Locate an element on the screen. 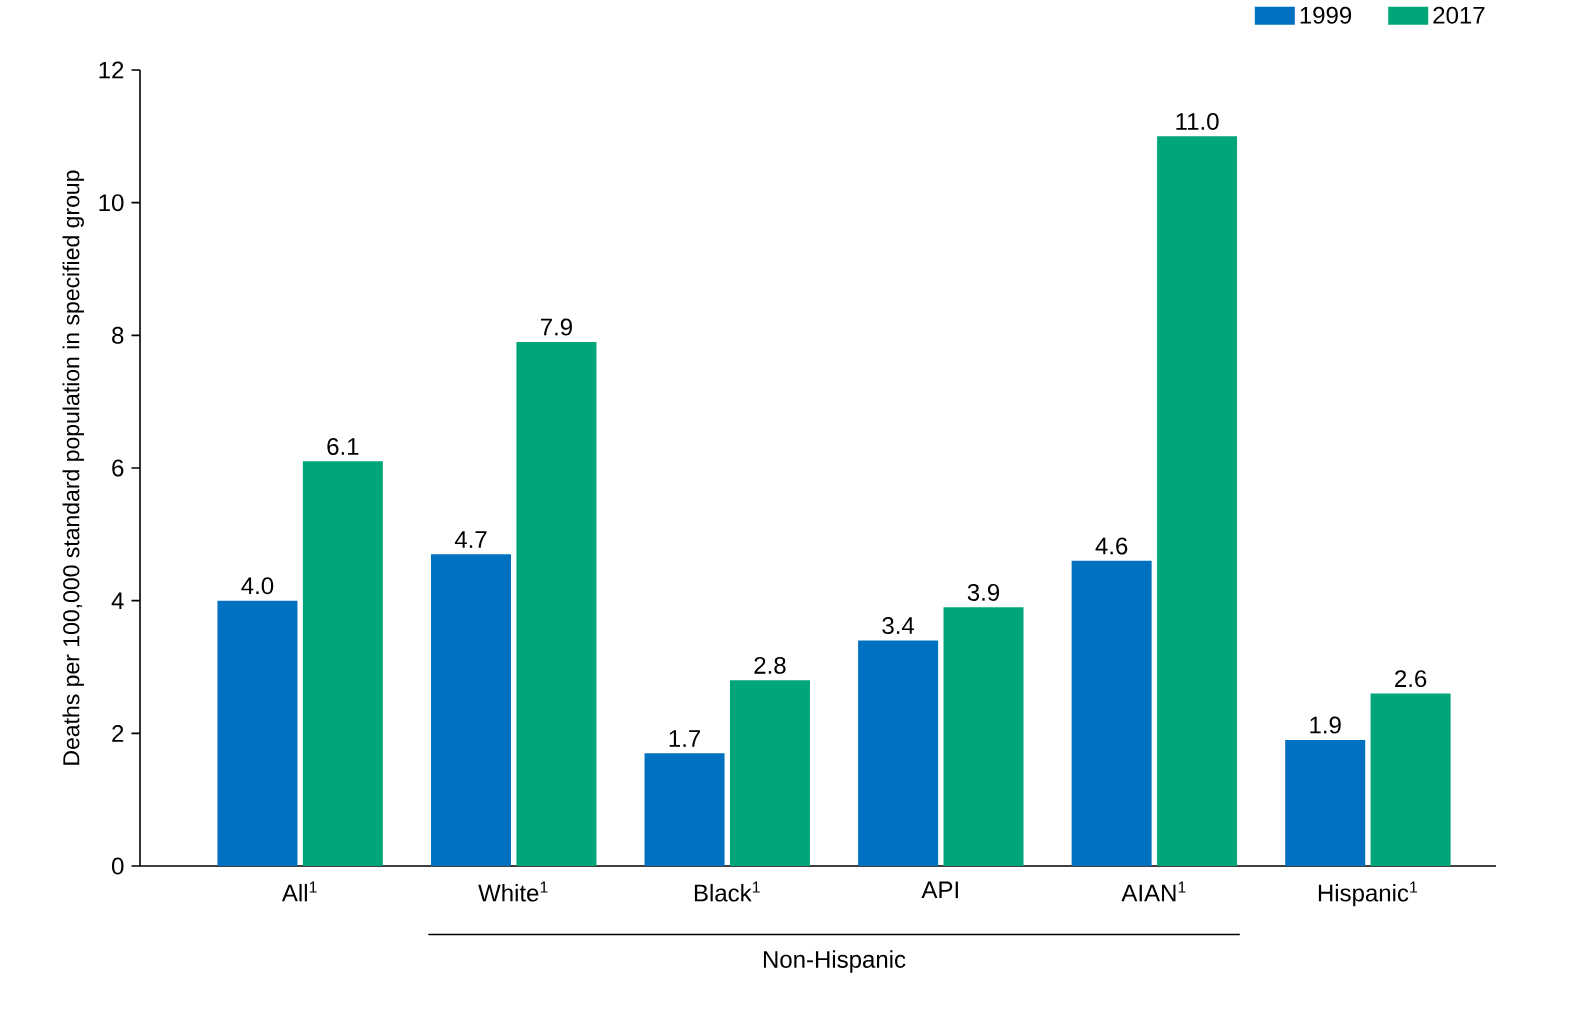 The width and height of the screenshot is (1583, 1018). data-label: 3.4 is located at coordinates (898, 626).